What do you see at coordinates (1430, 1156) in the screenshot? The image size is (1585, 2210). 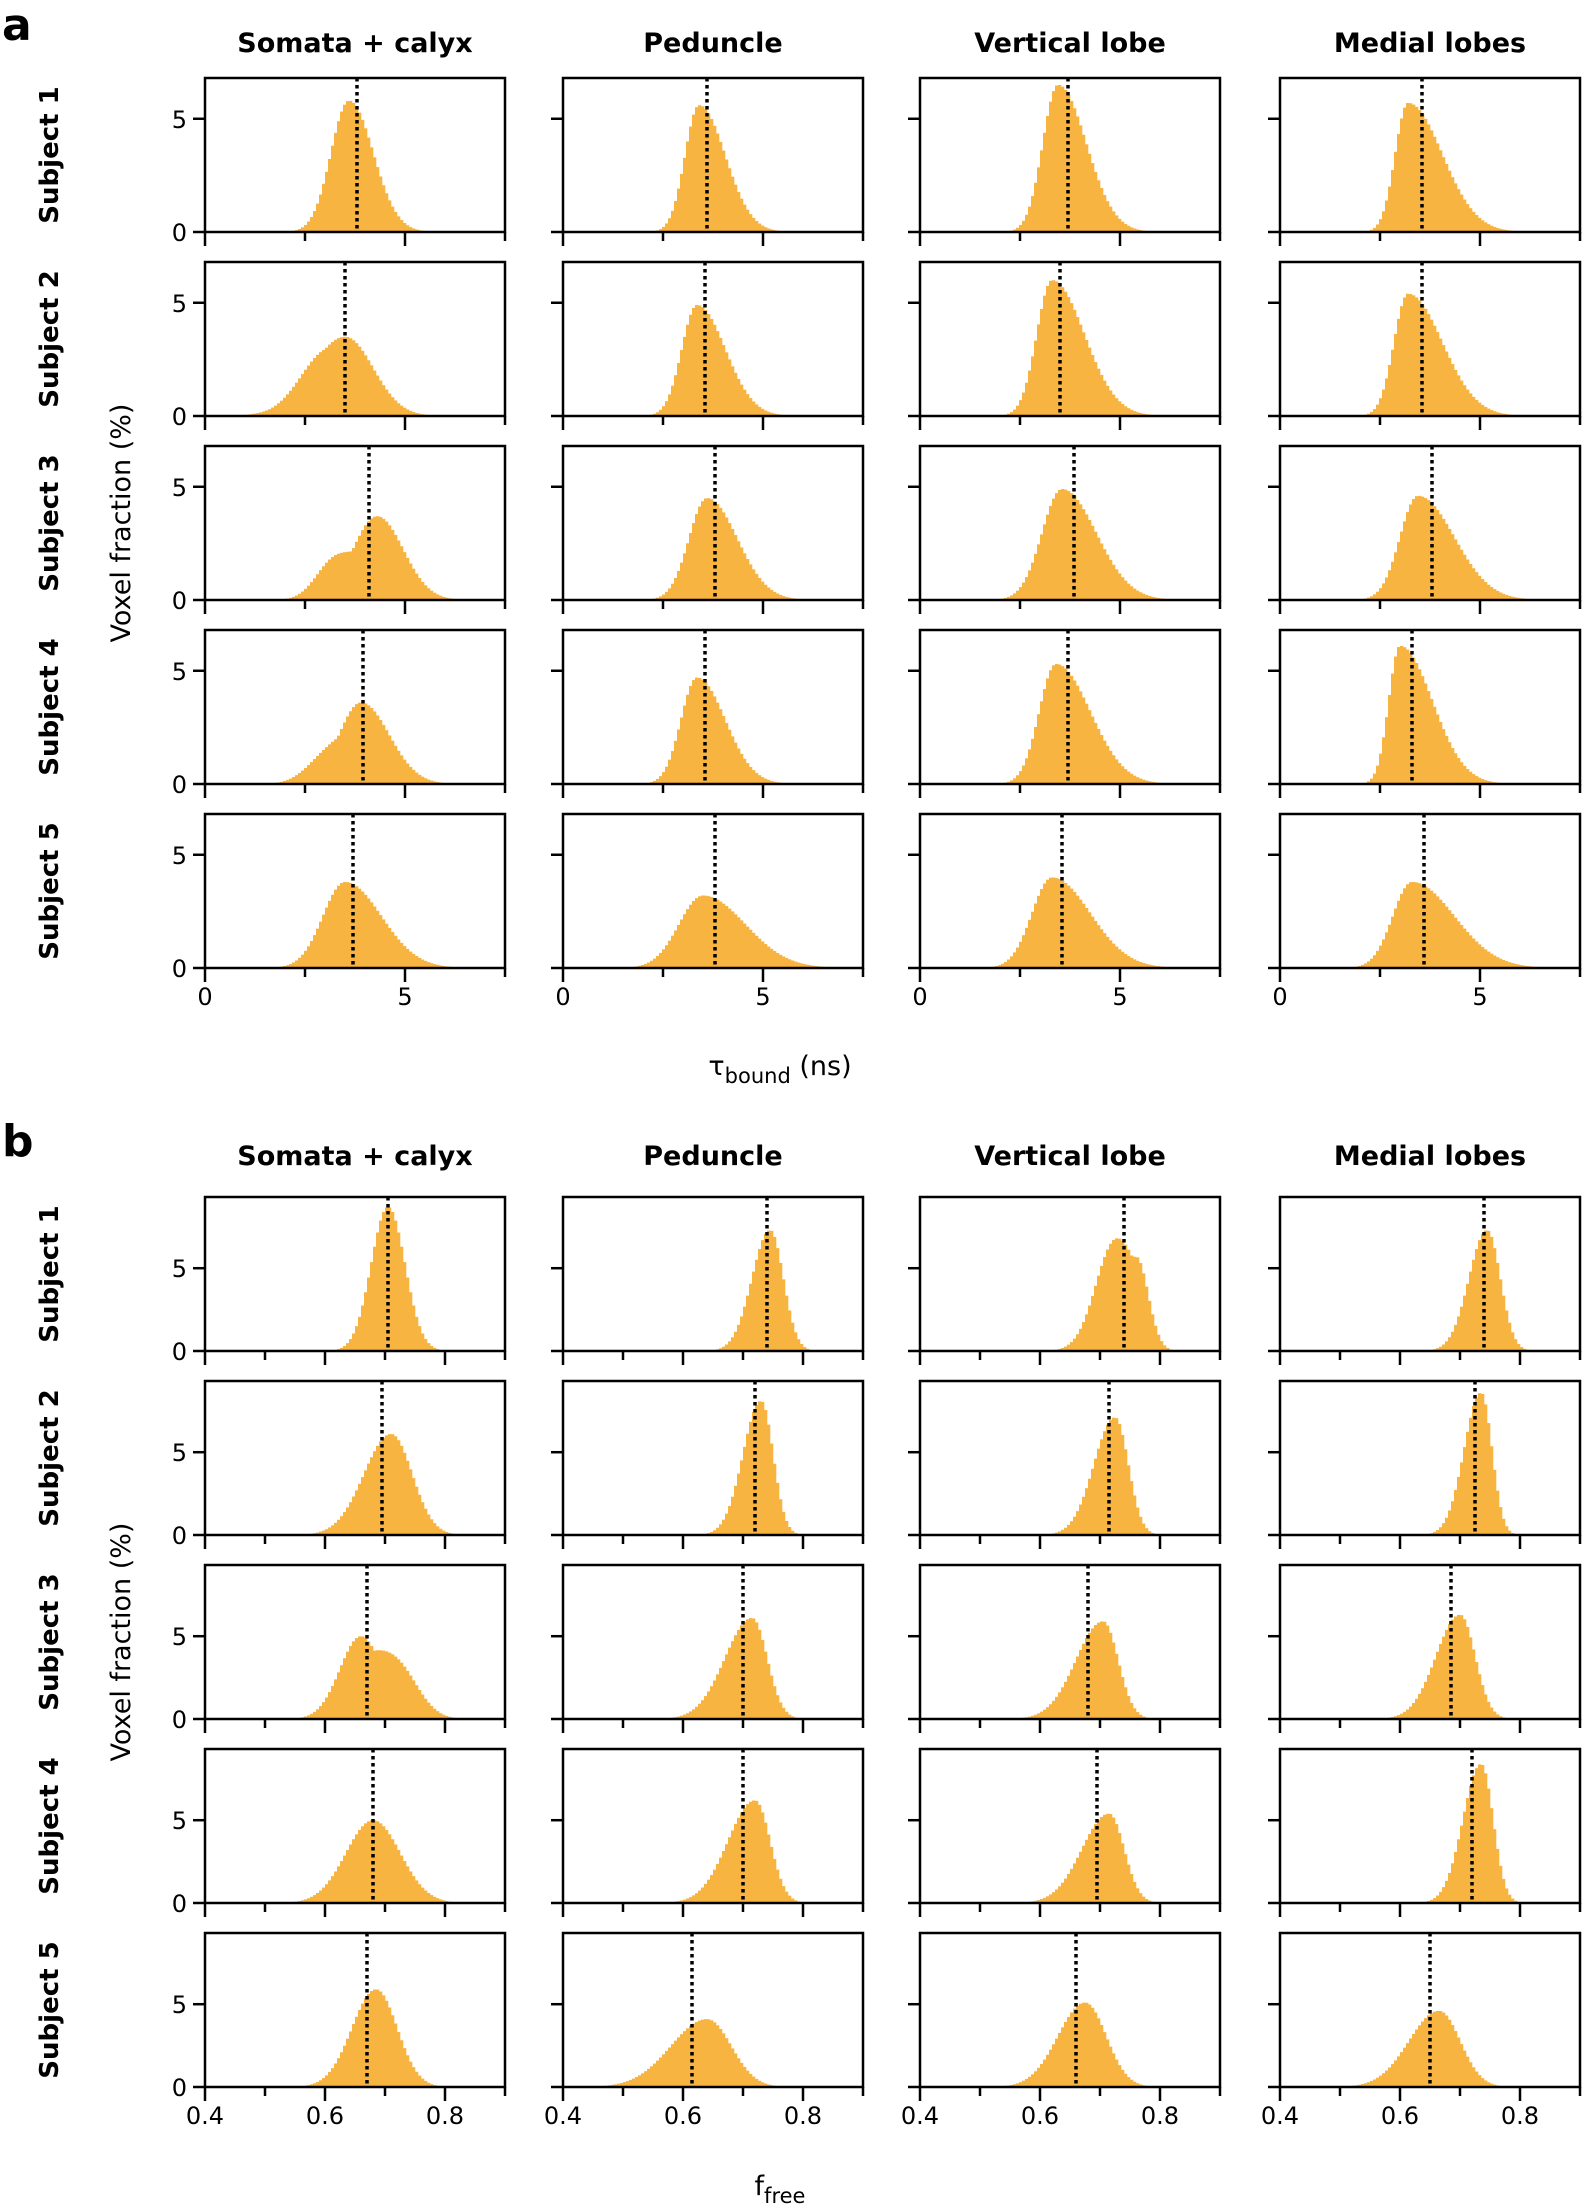 I see `column-title: Medial lobes` at bounding box center [1430, 1156].